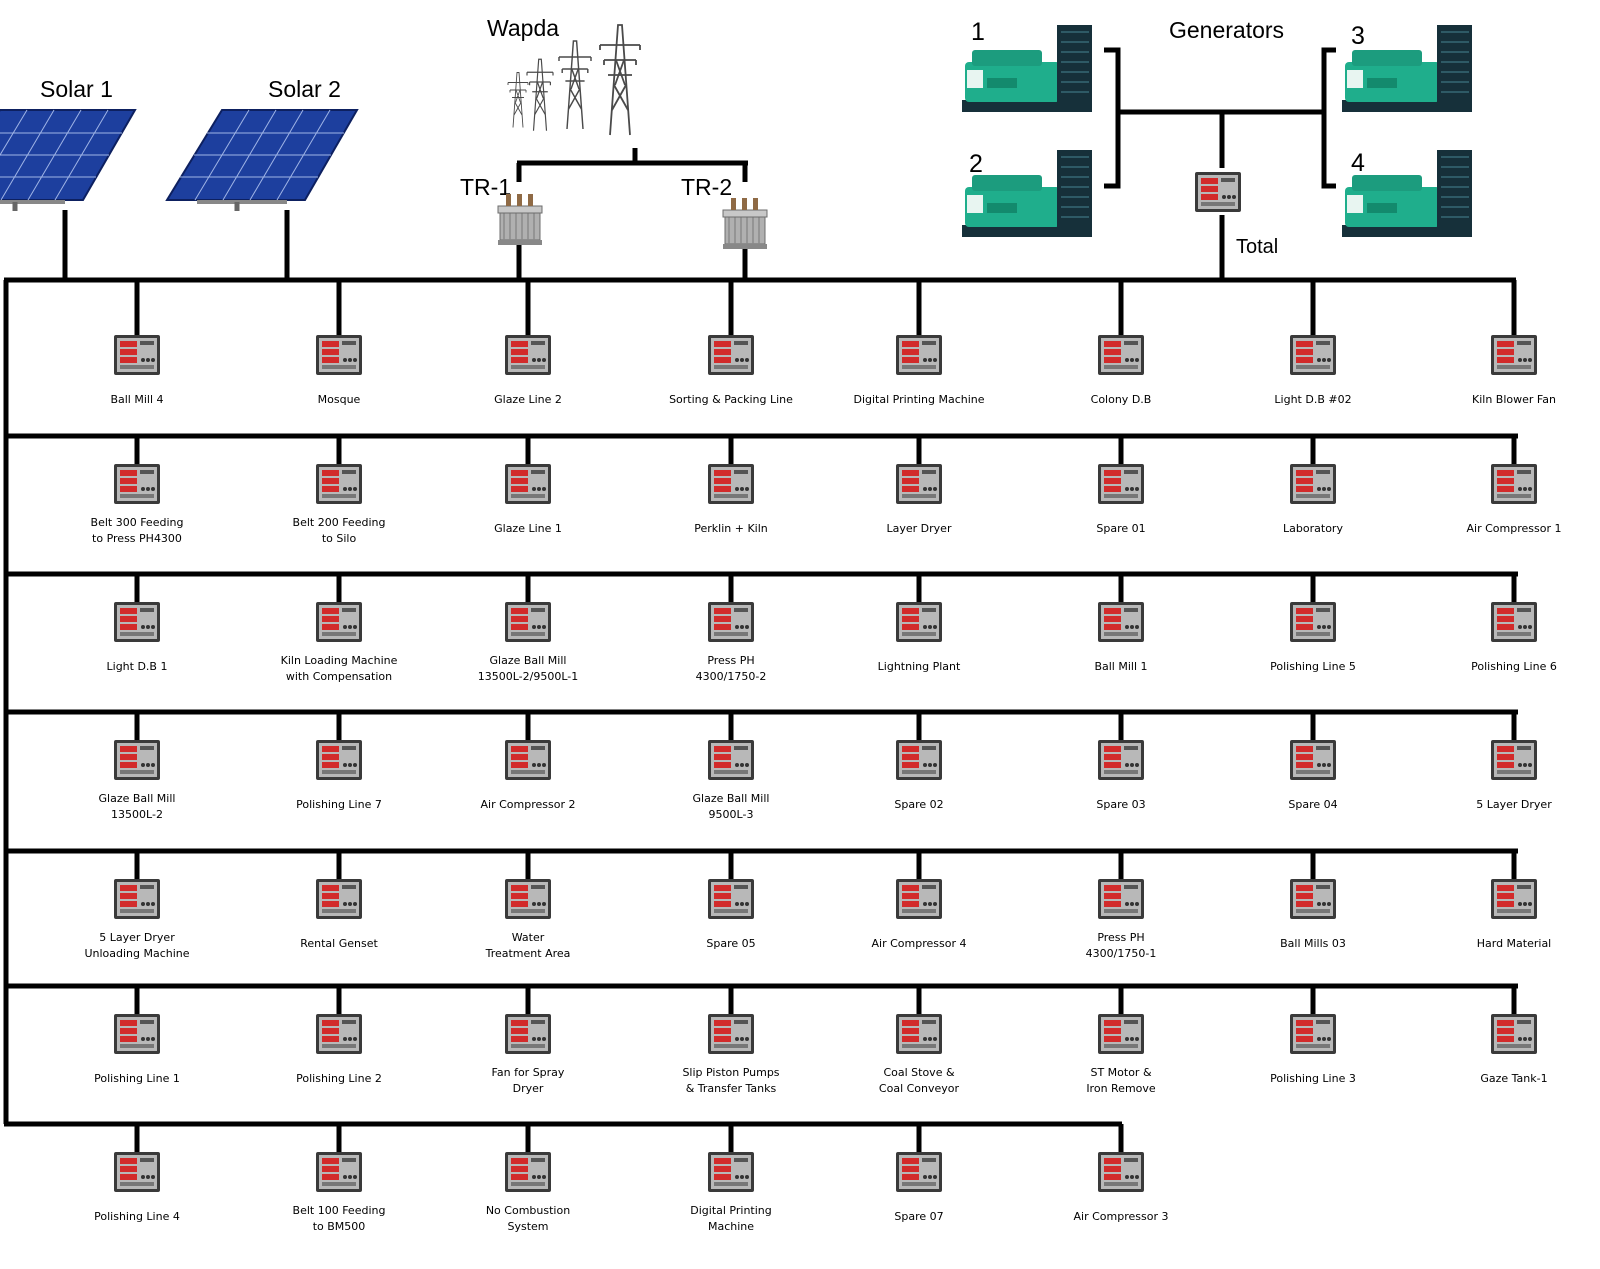  Describe the element at coordinates (339, 900) in the screenshot. I see `feeder: Rental Genset` at that location.